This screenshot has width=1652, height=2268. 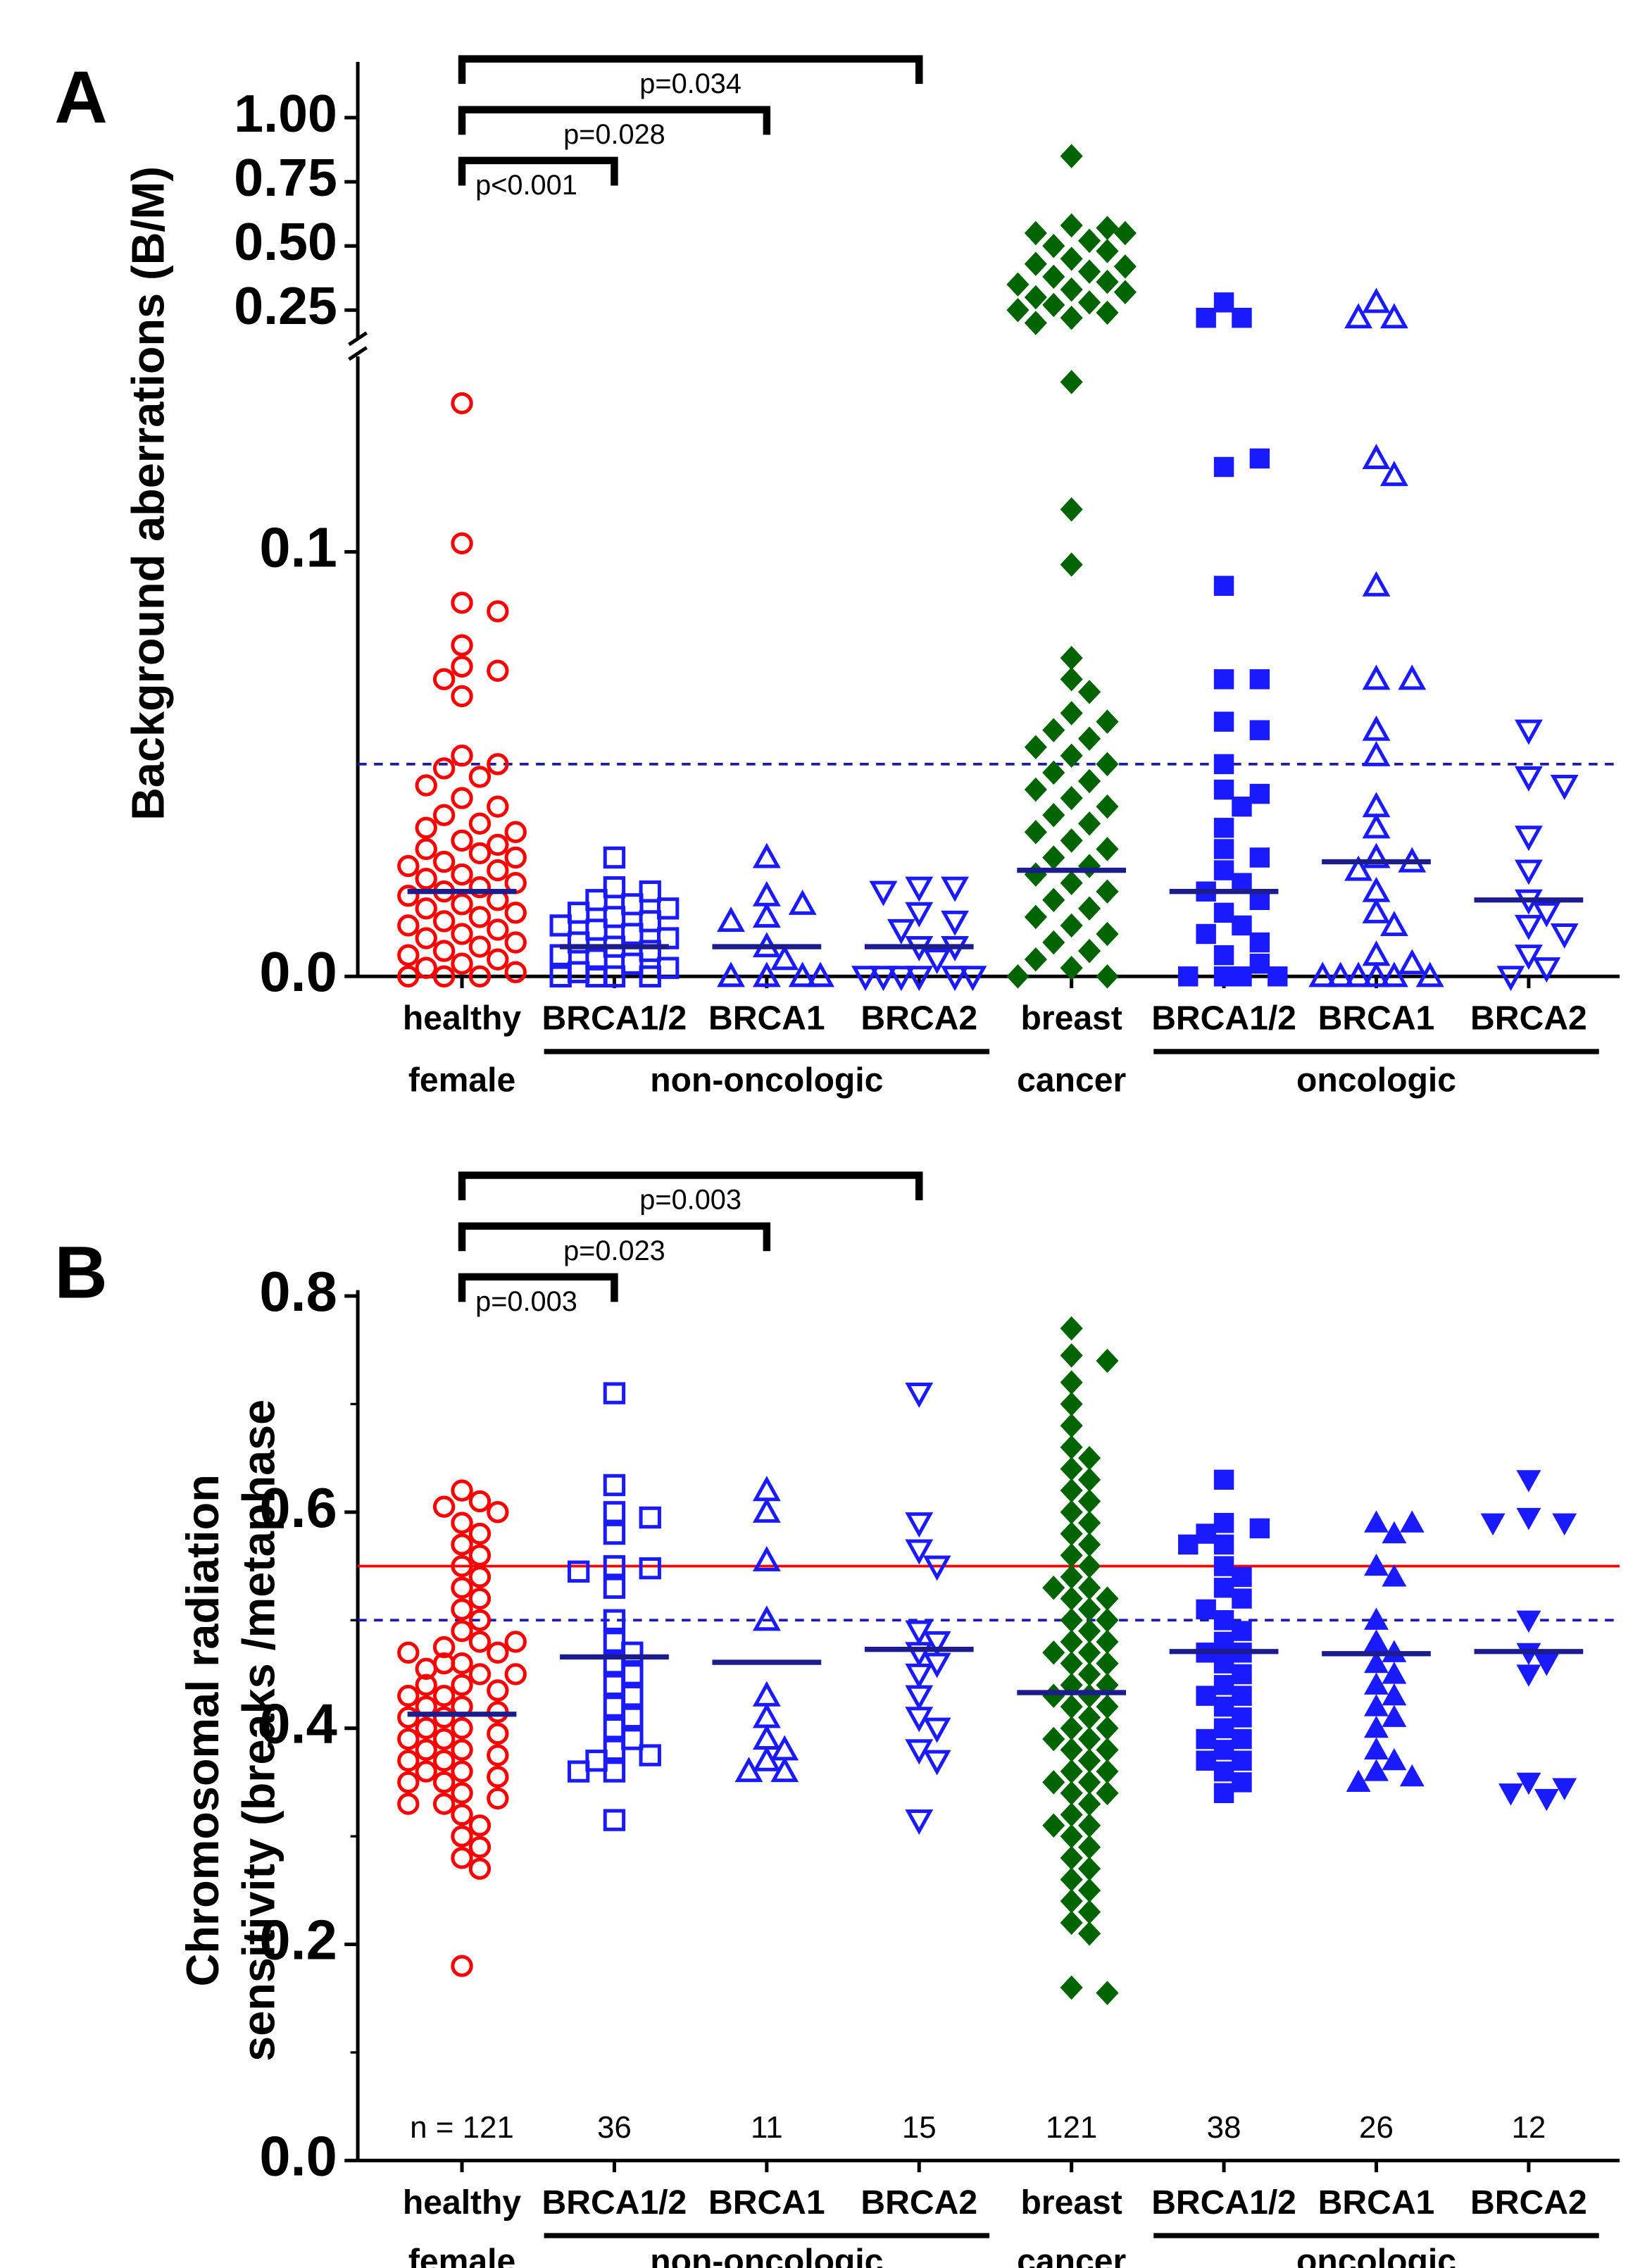 I want to click on y-tick-label: 0.2, so click(x=298, y=1940).